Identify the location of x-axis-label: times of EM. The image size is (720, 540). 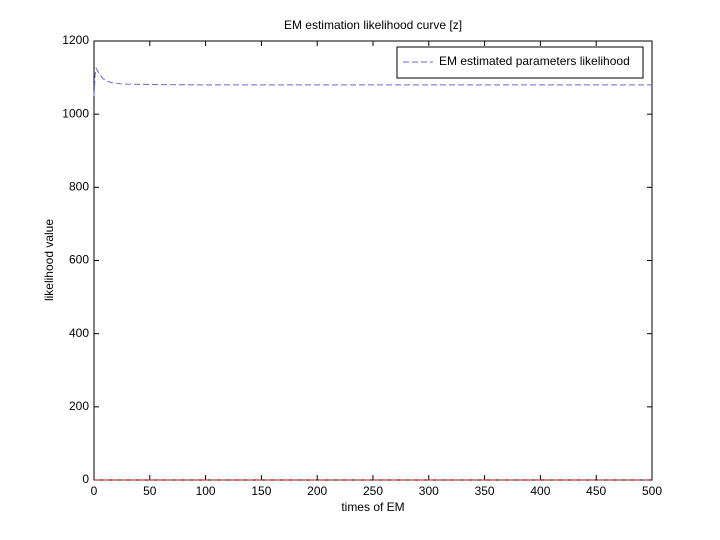
(372, 507).